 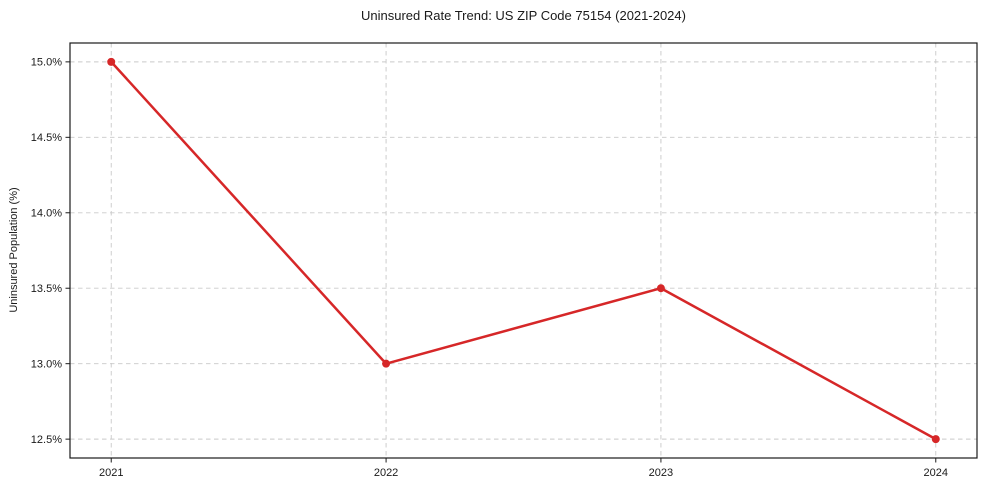 I want to click on x-tick-label: 2021, so click(x=111, y=473).